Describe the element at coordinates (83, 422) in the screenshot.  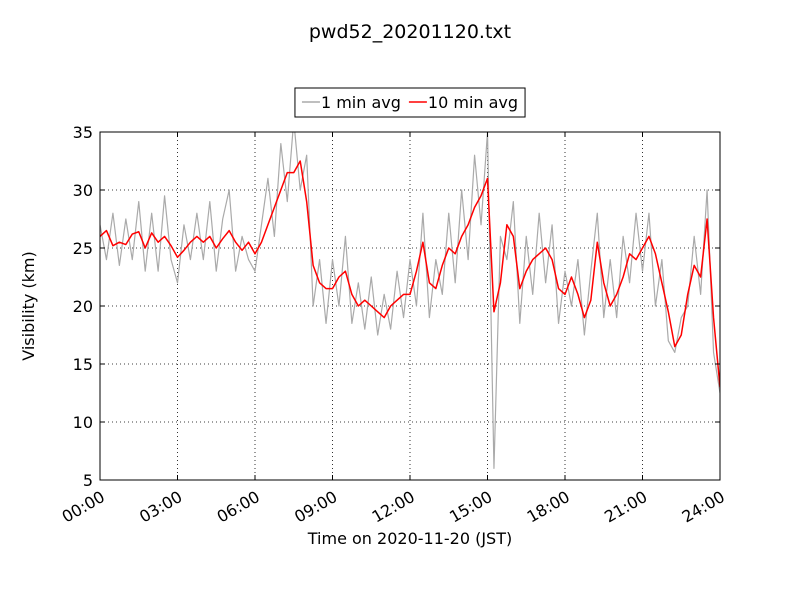
I see `y-tick-label: 10` at that location.